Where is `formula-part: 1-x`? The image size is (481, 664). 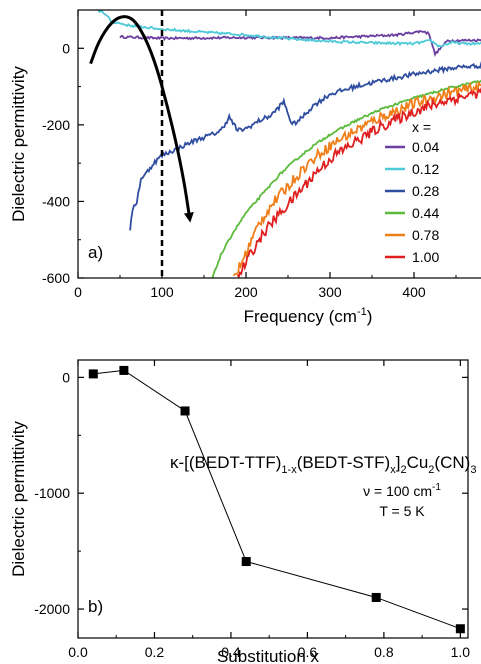
formula-part: 1-x is located at coordinates (289, 470).